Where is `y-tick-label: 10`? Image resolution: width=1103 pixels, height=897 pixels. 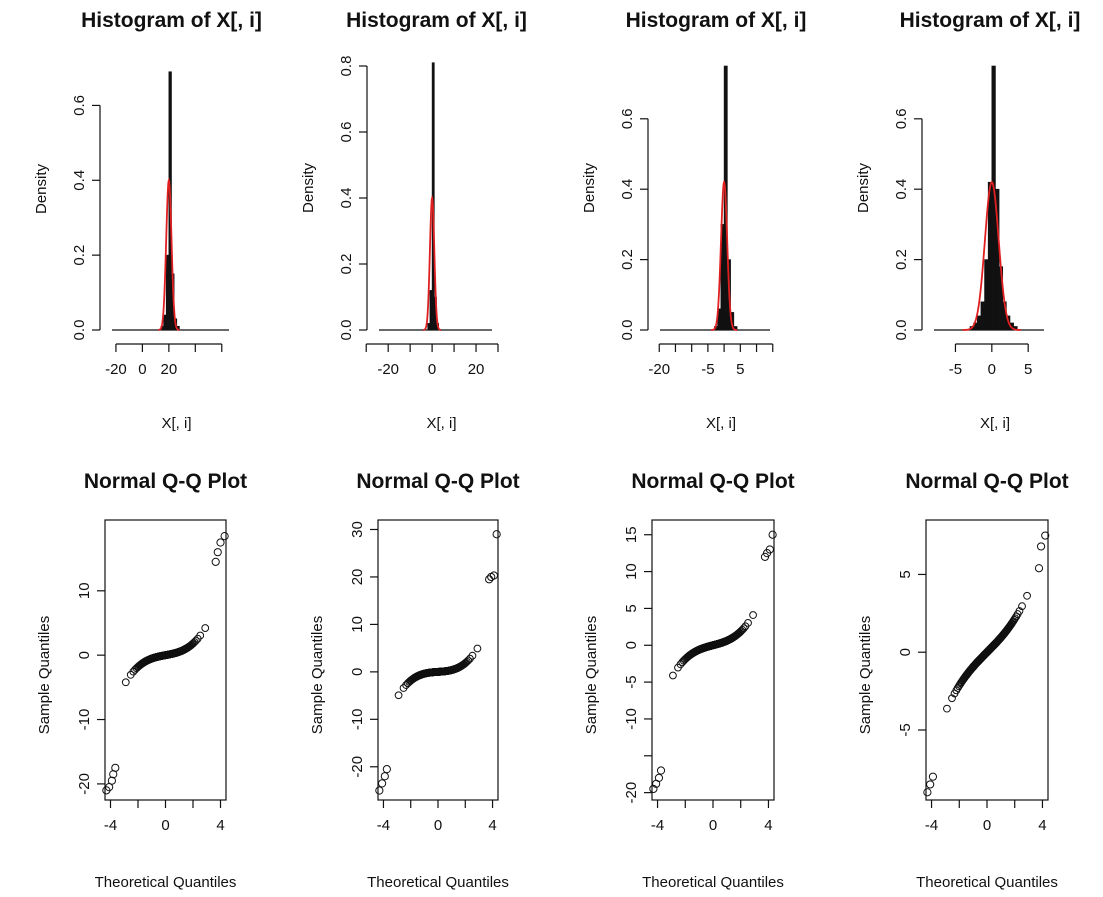 y-tick-label: 10 is located at coordinates (357, 624).